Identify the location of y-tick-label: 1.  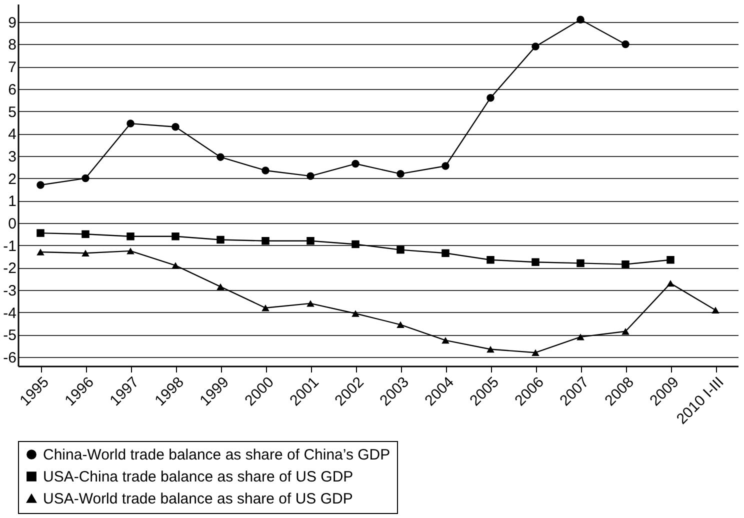
(12, 201).